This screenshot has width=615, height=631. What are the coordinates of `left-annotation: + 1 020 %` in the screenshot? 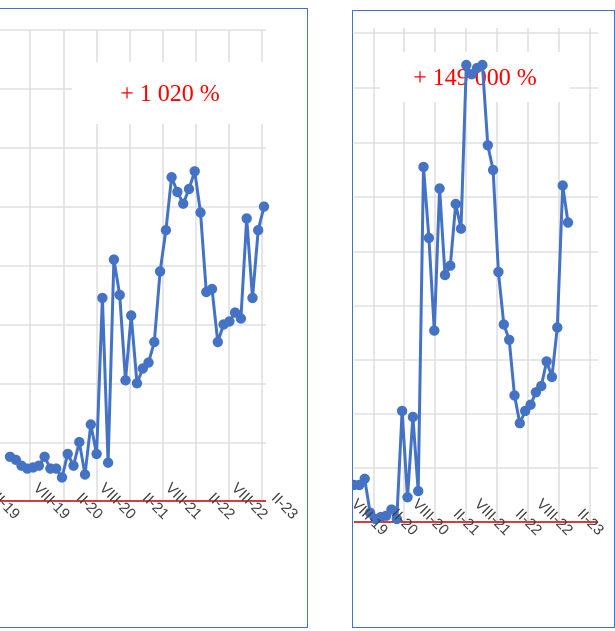 It's located at (170, 94).